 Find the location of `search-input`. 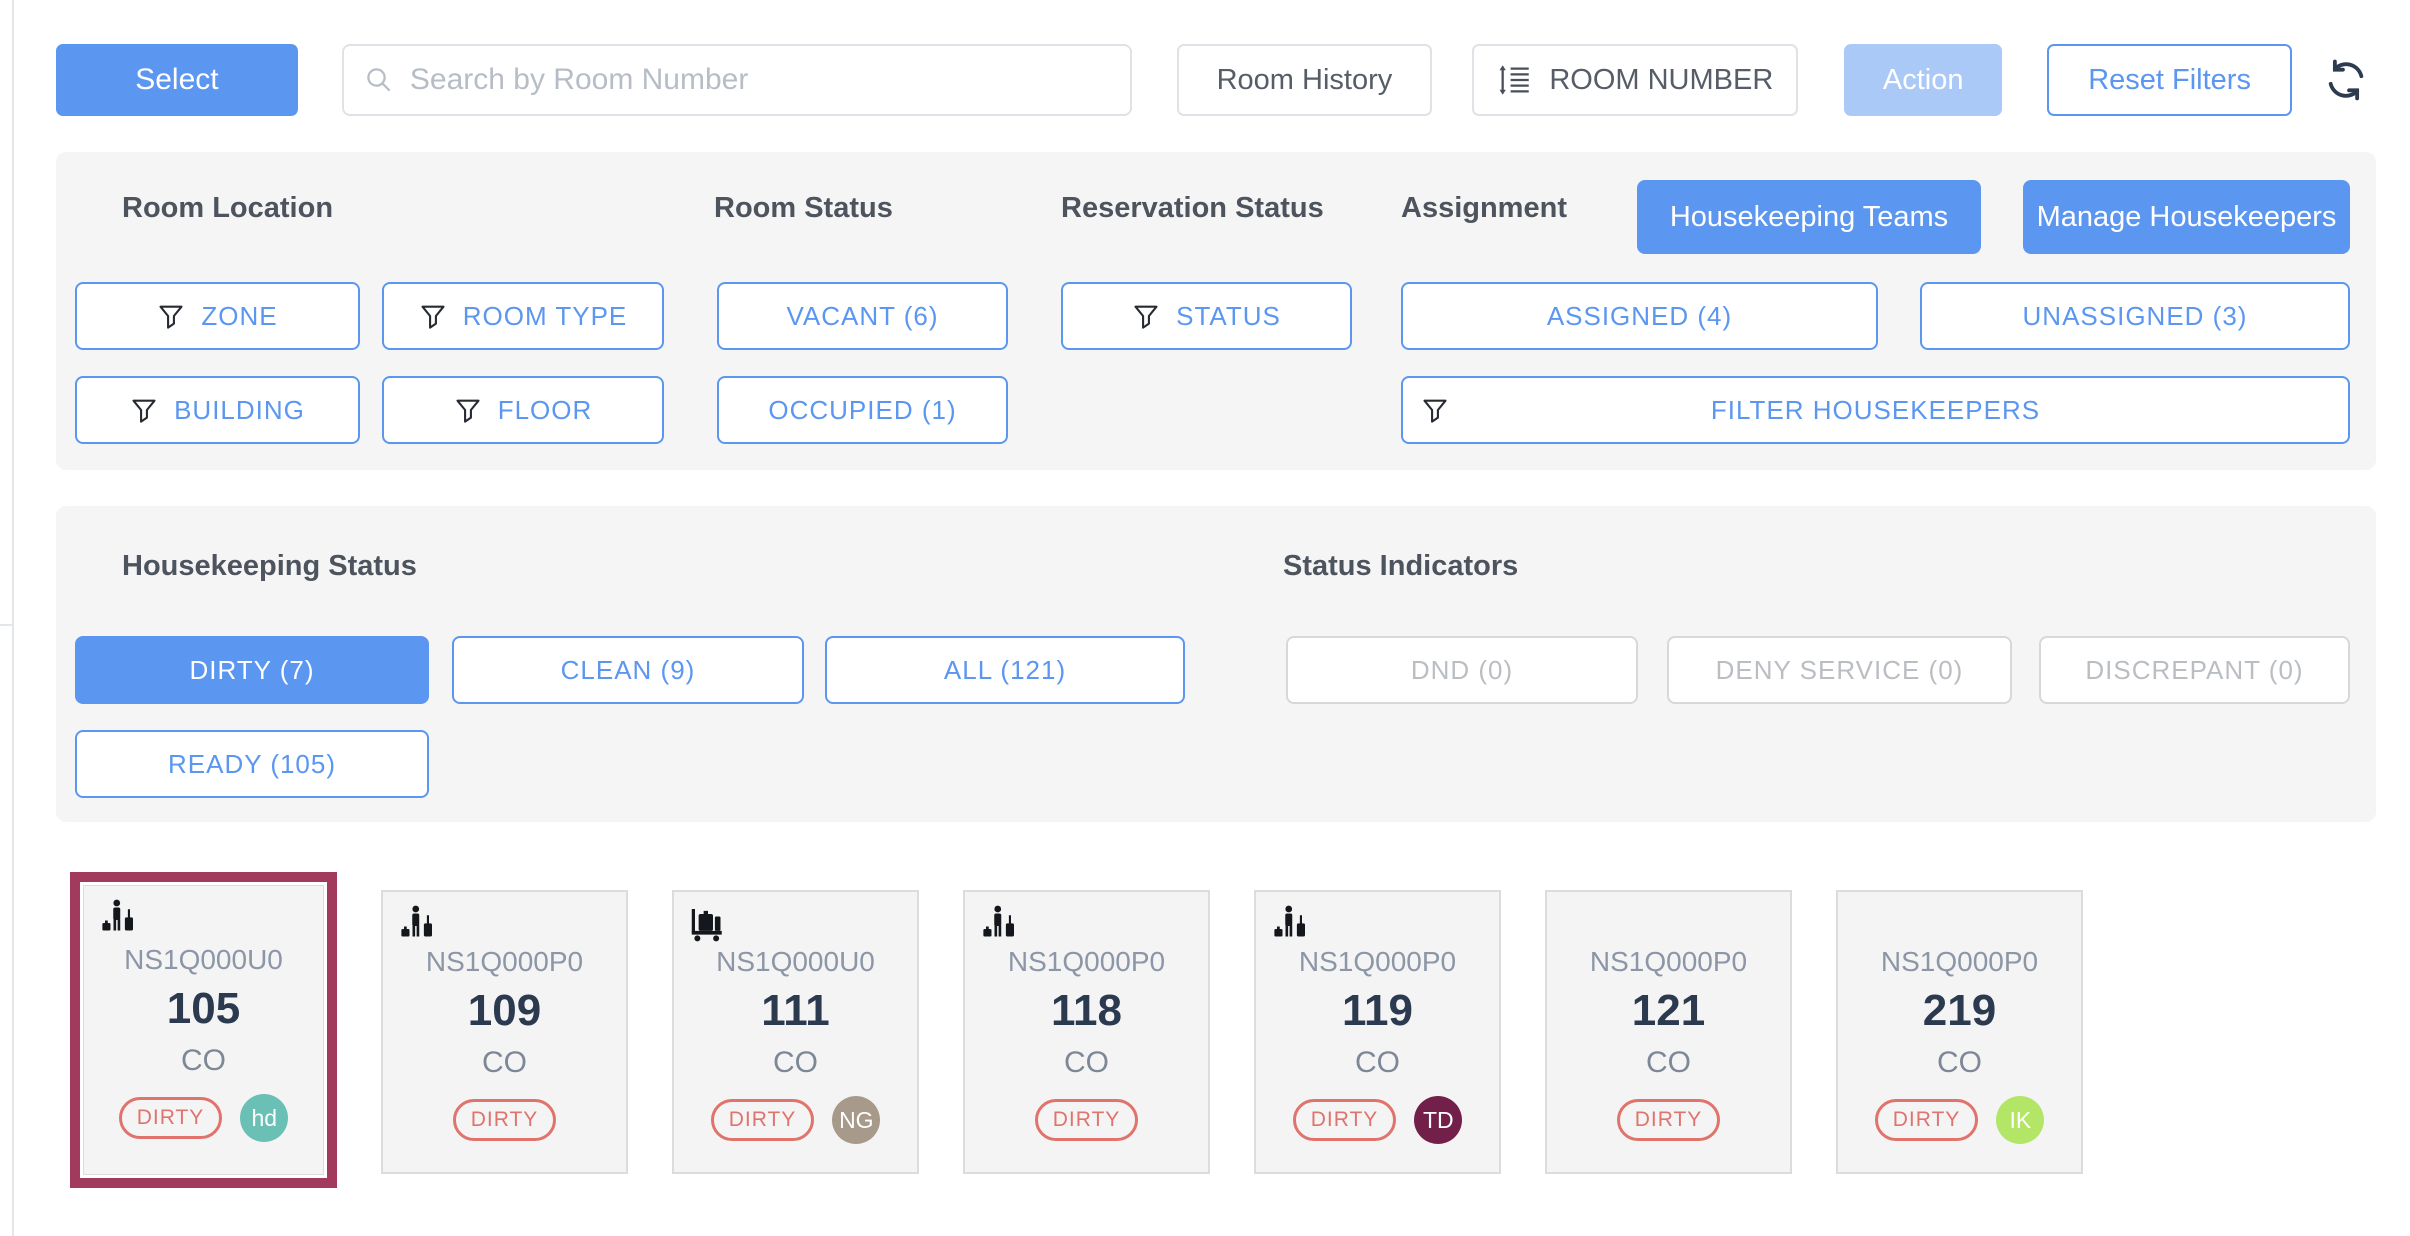

search-input is located at coordinates (758, 80).